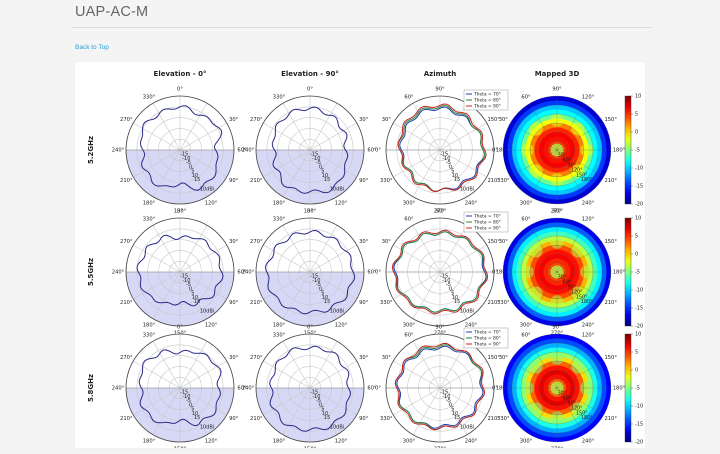 This screenshot has width=720, height=454. I want to click on radial-tick-label: 120°, so click(577, 408).